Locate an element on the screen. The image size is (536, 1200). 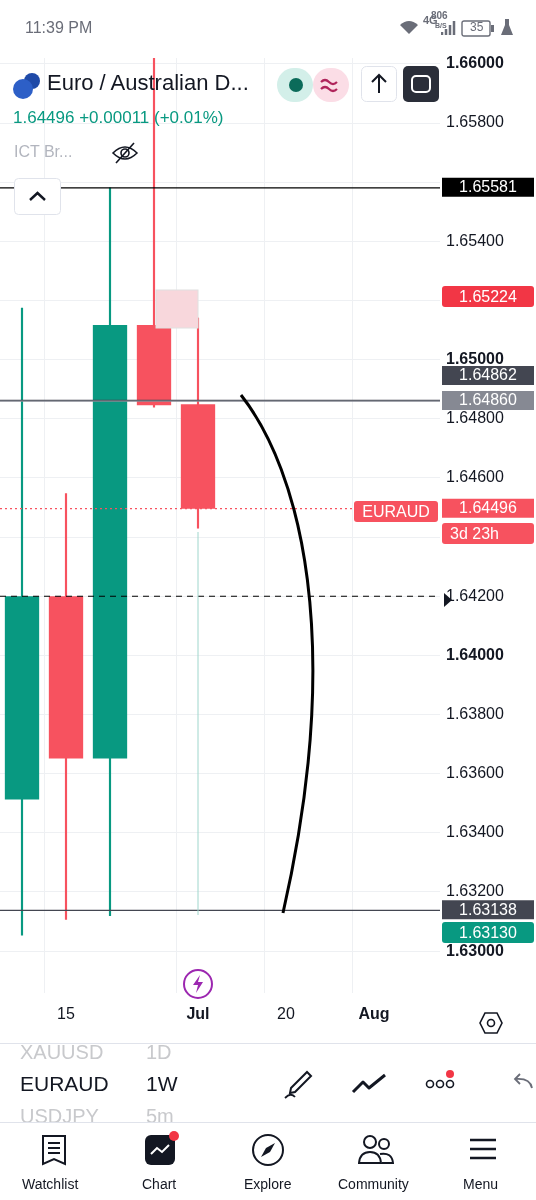
y-tick-label: 1.63600 is located at coordinates (475, 773).